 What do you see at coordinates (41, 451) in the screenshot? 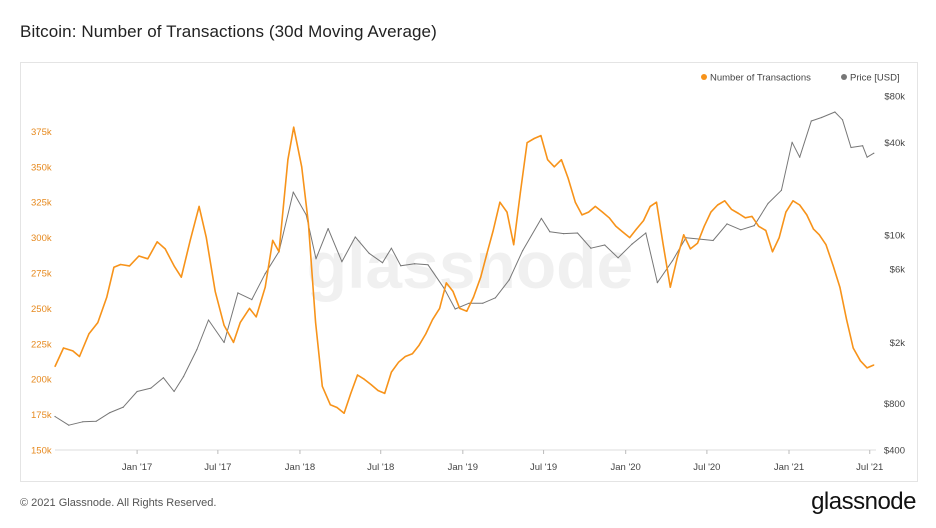
I see `left-tick-label: 150k` at bounding box center [41, 451].